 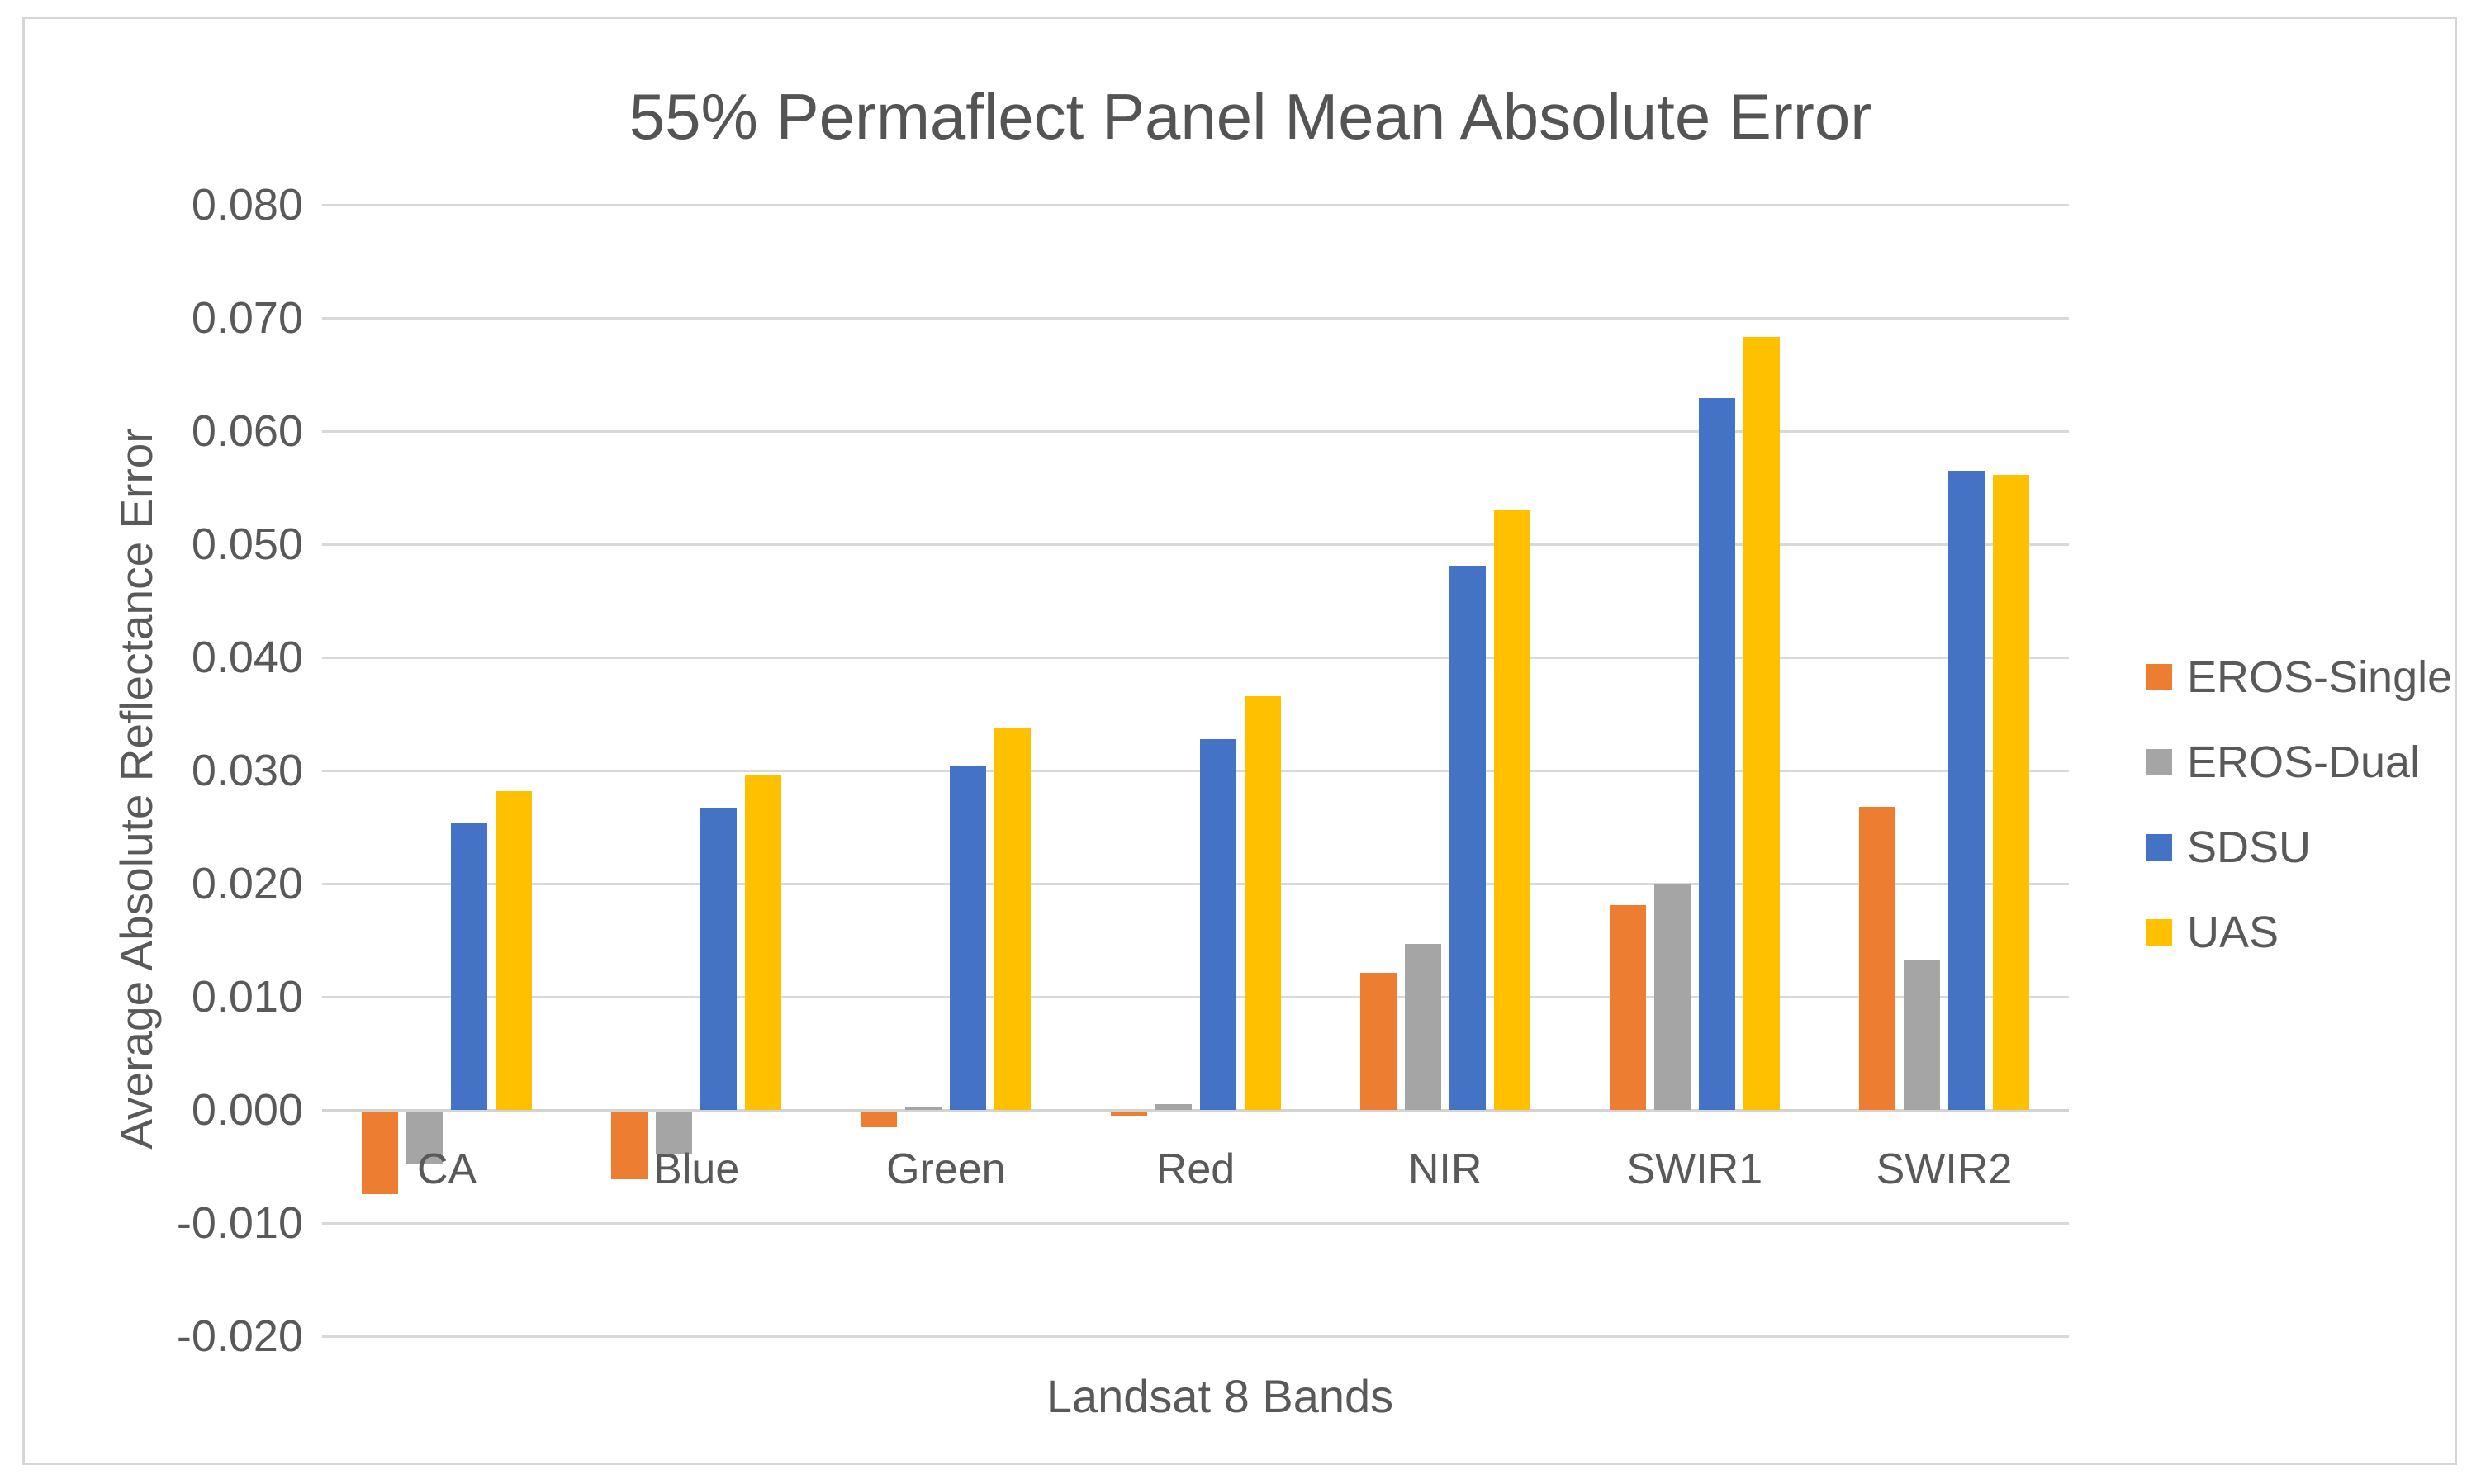 I want to click on bar-uas-green, so click(x=1013, y=919).